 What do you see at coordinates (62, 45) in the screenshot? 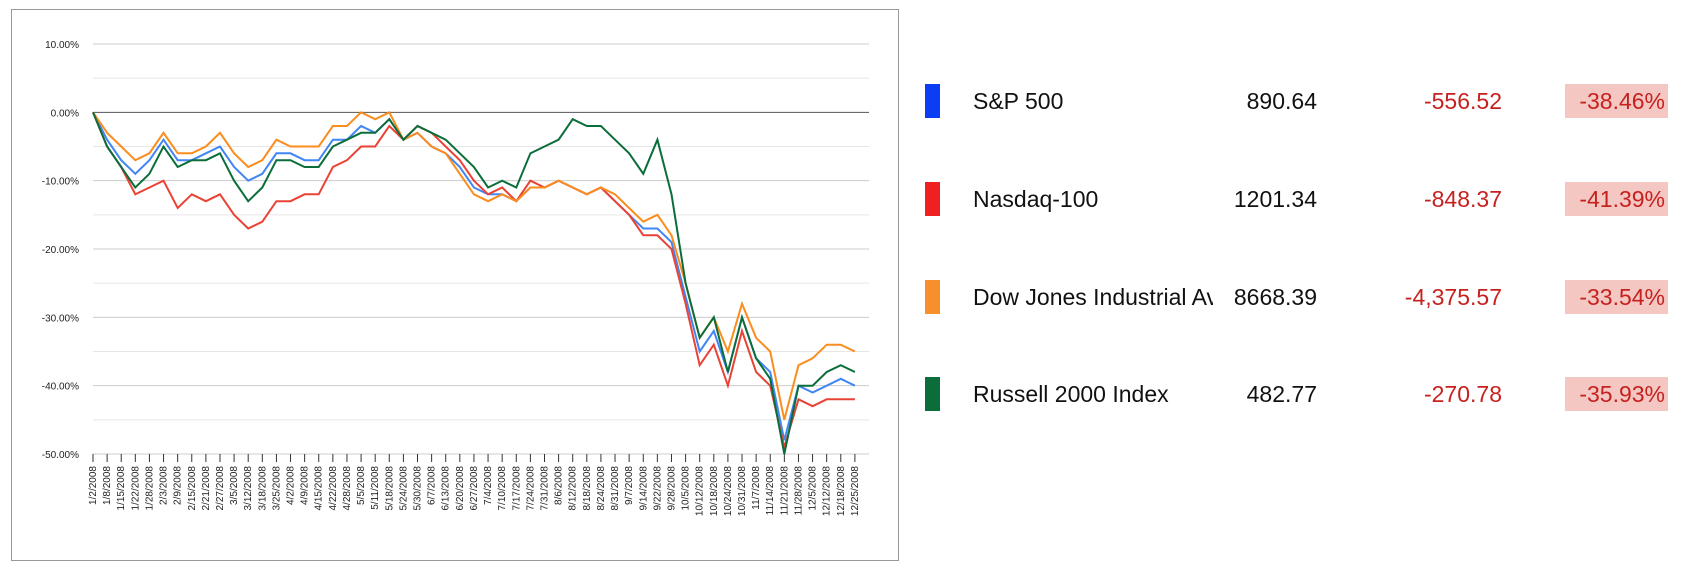
I see `y-tick-label: 10.00%` at bounding box center [62, 45].